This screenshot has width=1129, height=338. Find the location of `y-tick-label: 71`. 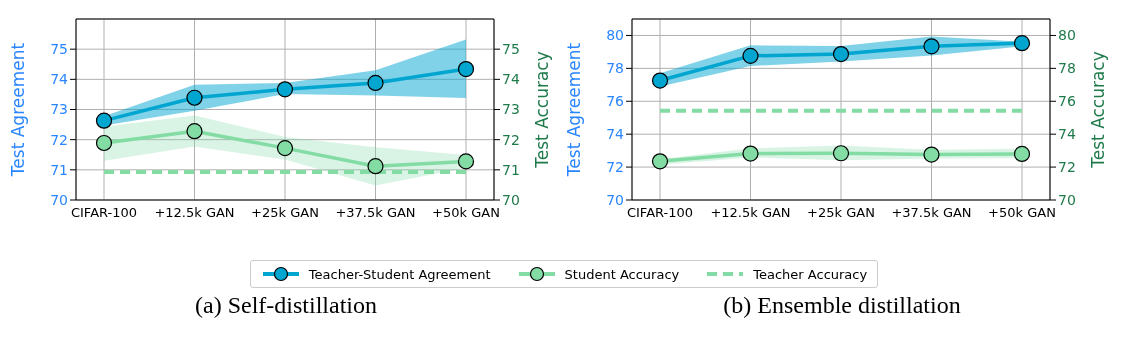

y-tick-label: 71 is located at coordinates (59, 169).